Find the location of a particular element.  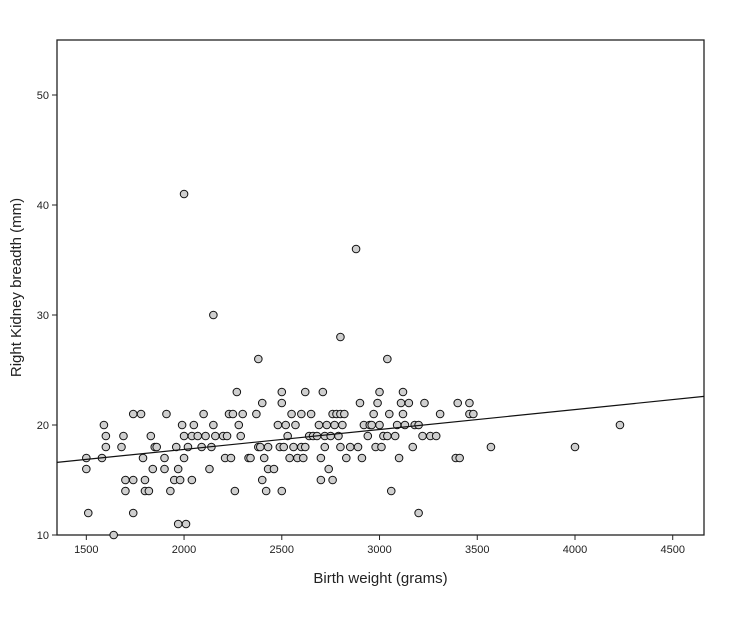

y-axis-ticks: 10 20 30 40 50 is located at coordinates (47, 316).